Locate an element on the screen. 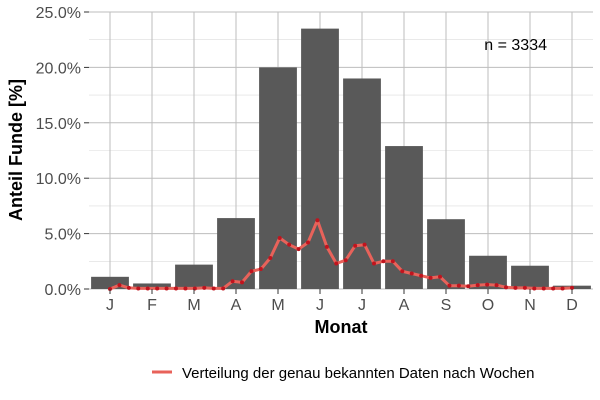 Image resolution: width=600 pixels, height=400 pixels. y-tick-label: 5.0% is located at coordinates (63, 235).